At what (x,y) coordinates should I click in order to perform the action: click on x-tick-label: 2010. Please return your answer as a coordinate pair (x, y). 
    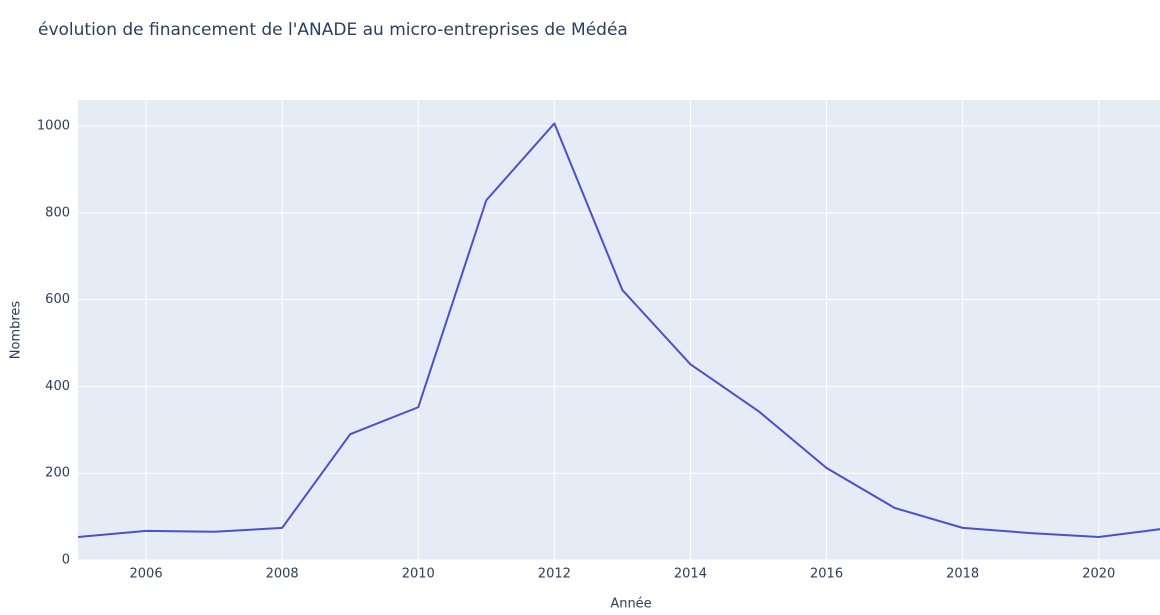
    Looking at the image, I should click on (418, 574).